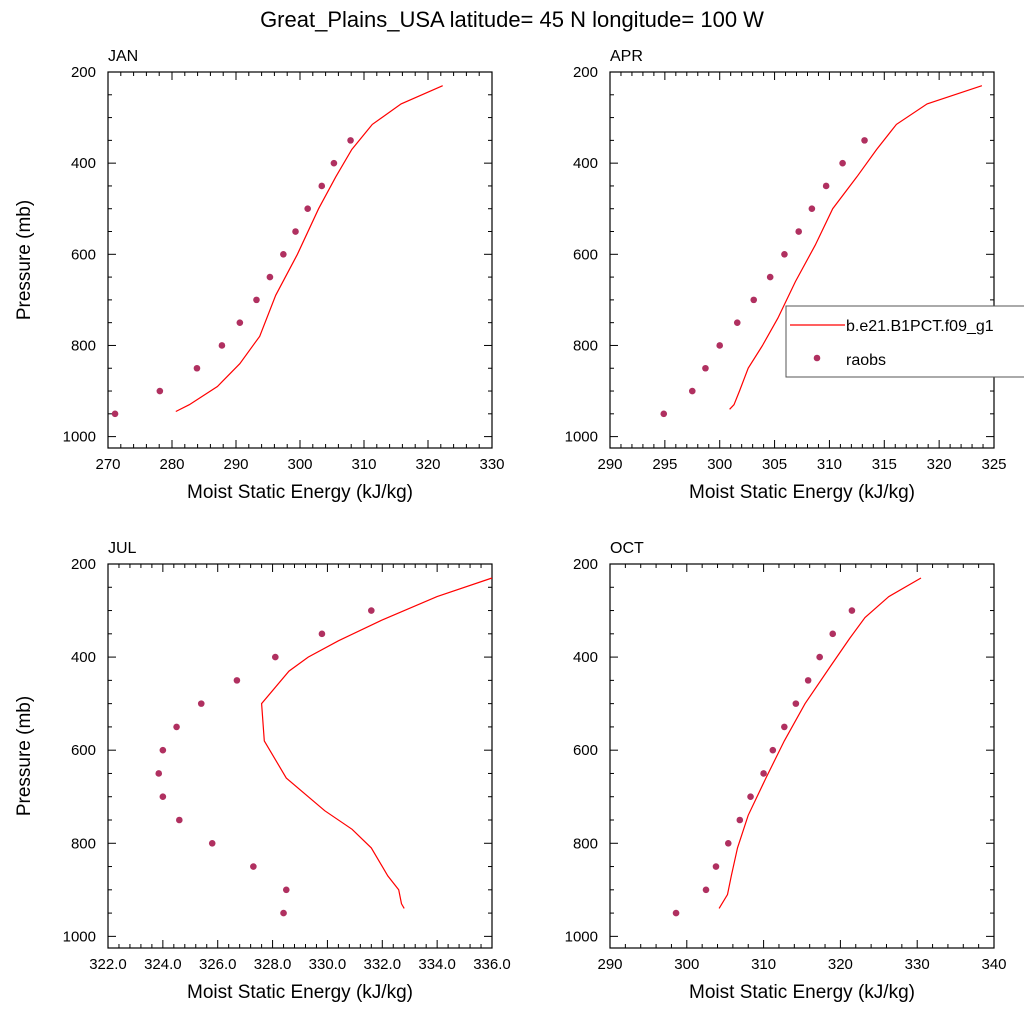 This screenshot has height=1024, width=1024. I want to click on x-tick-label: 332.0, so click(383, 964).